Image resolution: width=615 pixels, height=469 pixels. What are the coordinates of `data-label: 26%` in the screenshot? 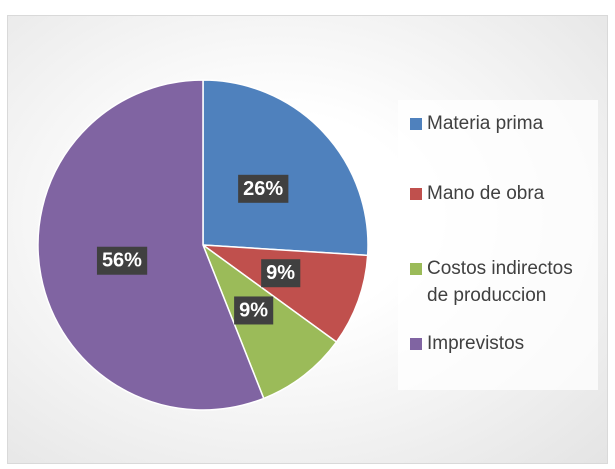 It's located at (263, 188).